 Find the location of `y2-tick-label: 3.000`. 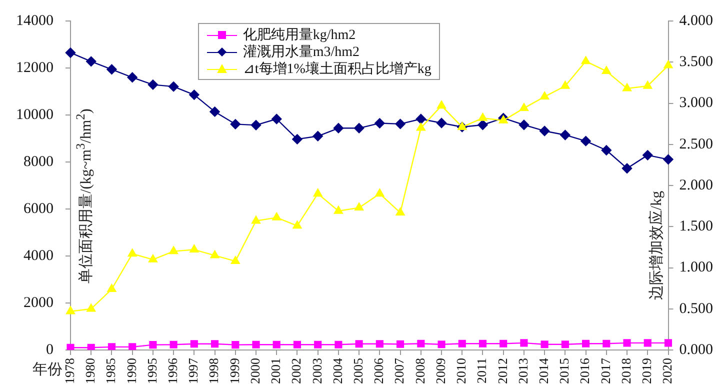

y2-tick-label: 3.000 is located at coordinates (696, 103).